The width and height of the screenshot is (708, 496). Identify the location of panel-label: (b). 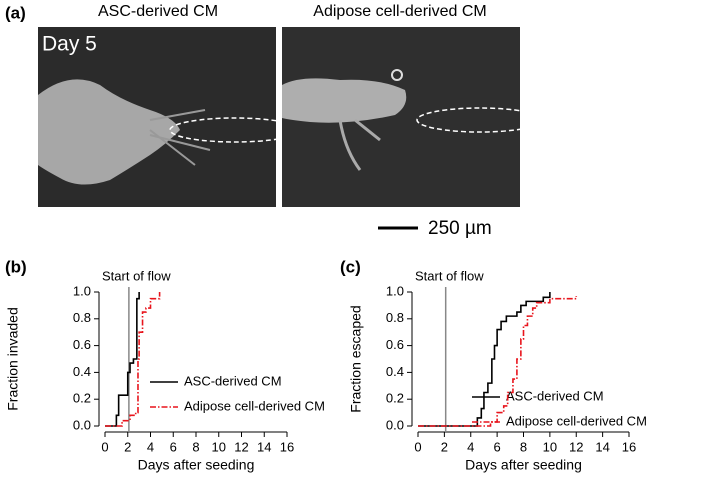
(16, 266).